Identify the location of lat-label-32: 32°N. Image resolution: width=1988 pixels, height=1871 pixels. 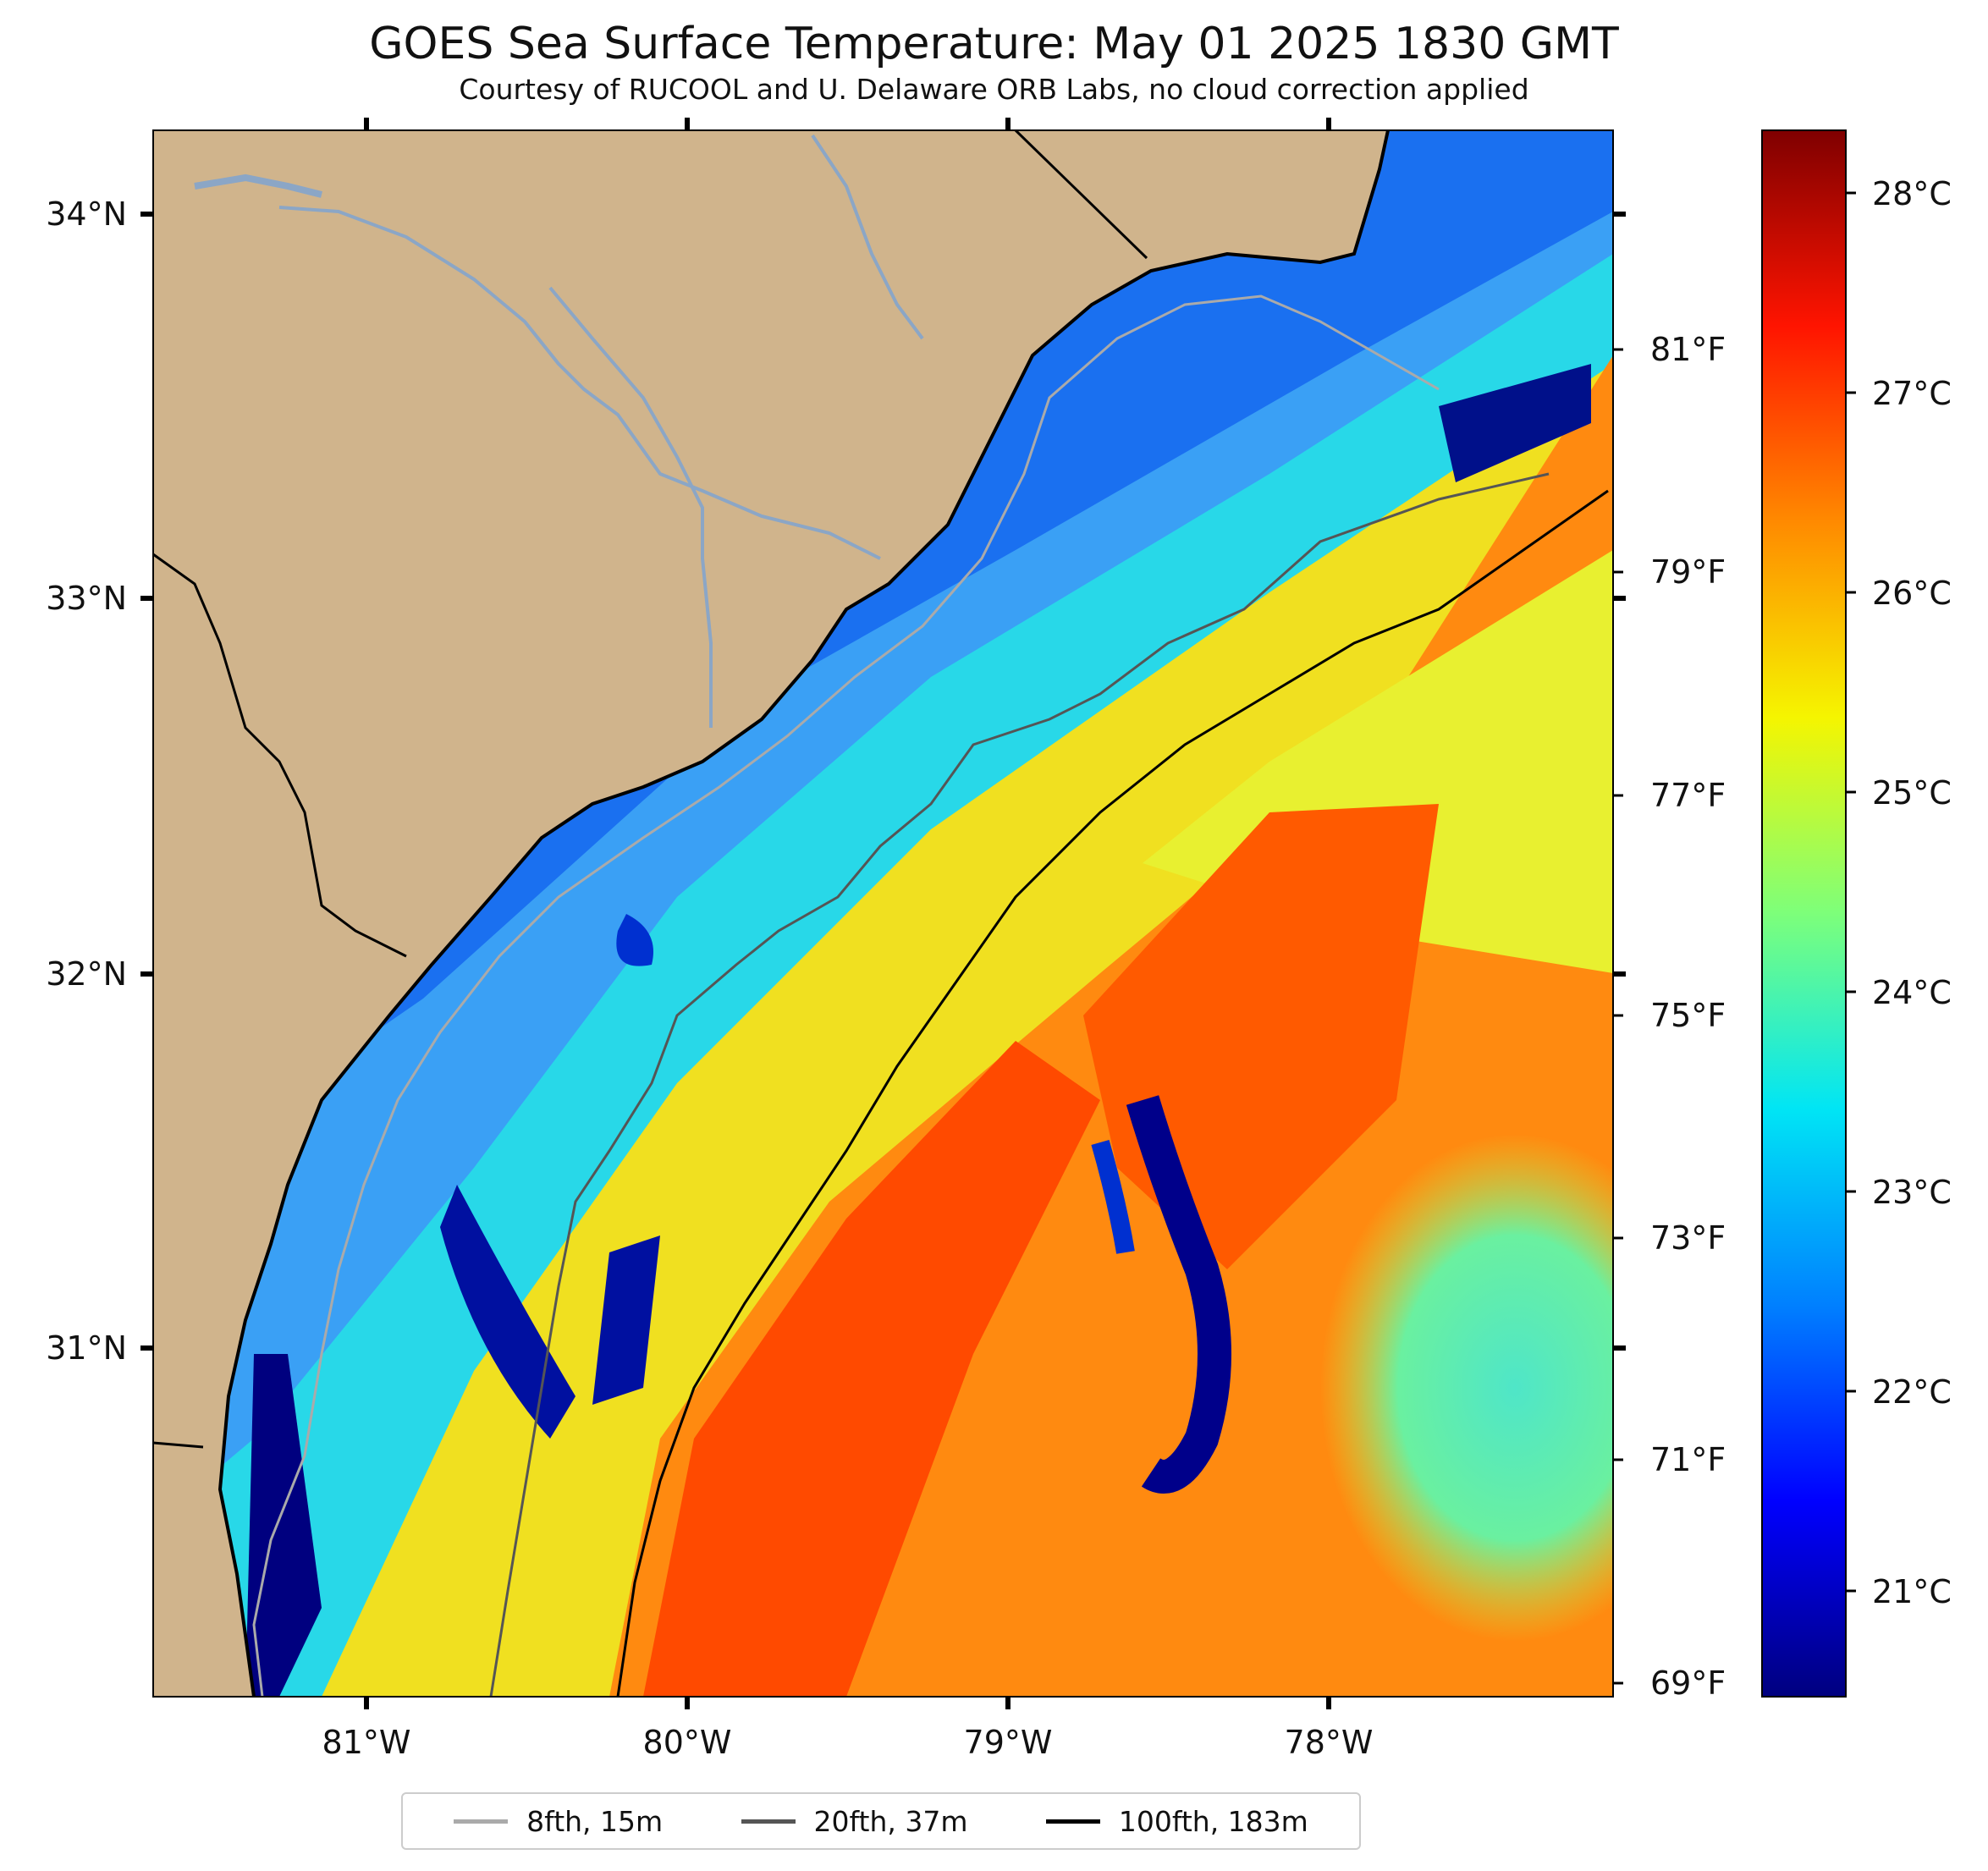
(86, 974).